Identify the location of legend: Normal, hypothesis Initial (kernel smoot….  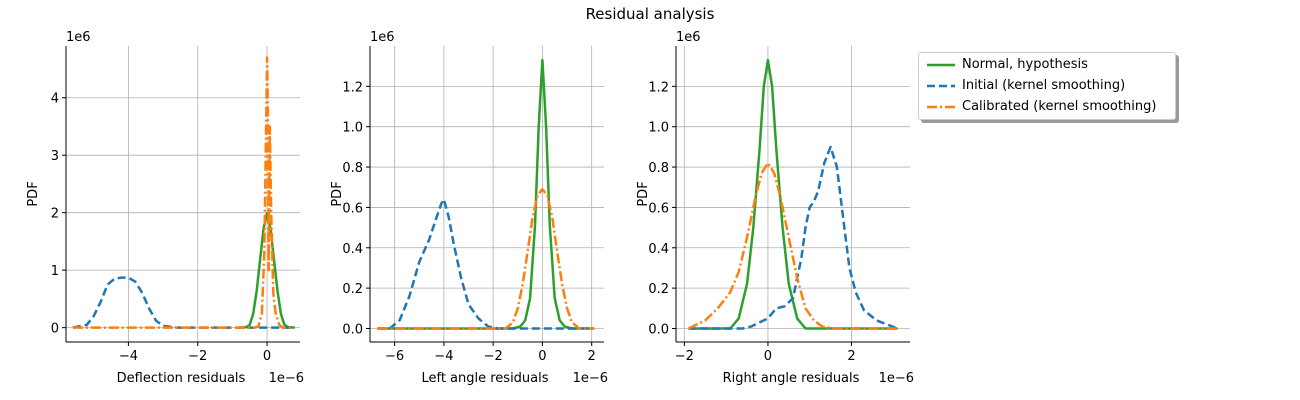
(1047, 86).